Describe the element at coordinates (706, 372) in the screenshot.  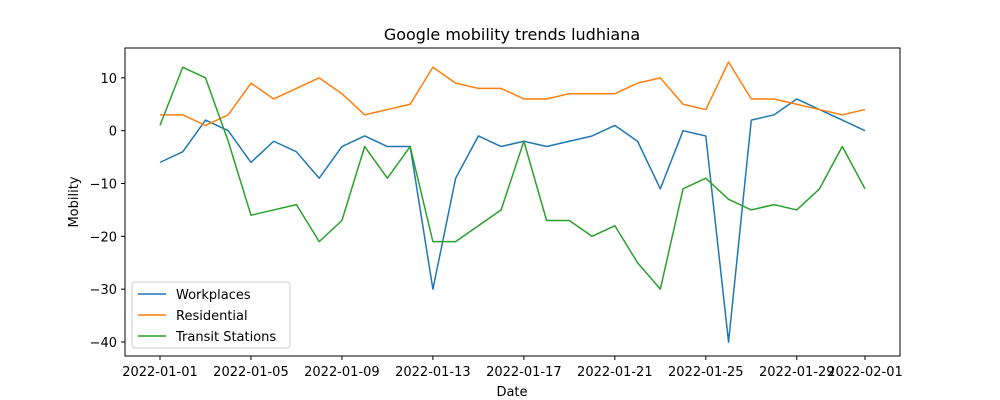
I see `x-tick-label: 2022-01-25` at that location.